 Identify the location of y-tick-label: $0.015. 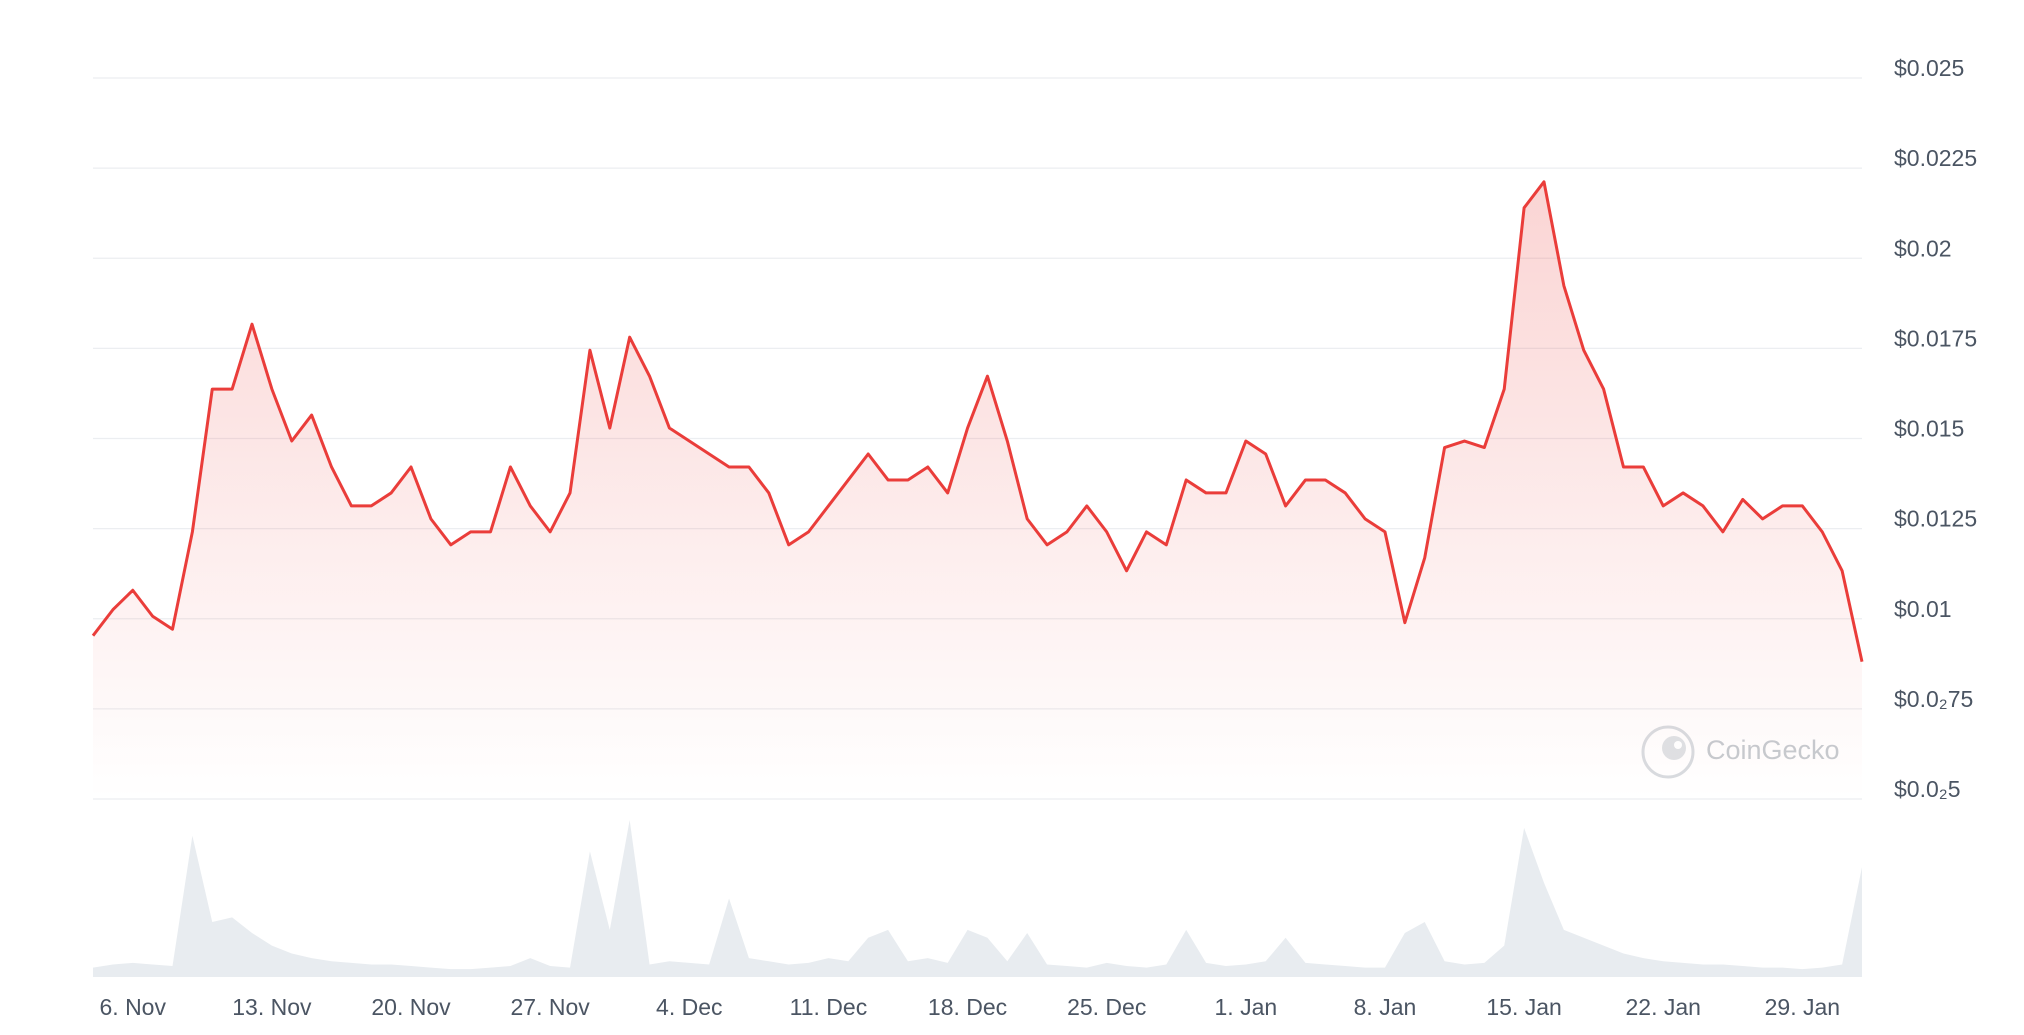
(1929, 429).